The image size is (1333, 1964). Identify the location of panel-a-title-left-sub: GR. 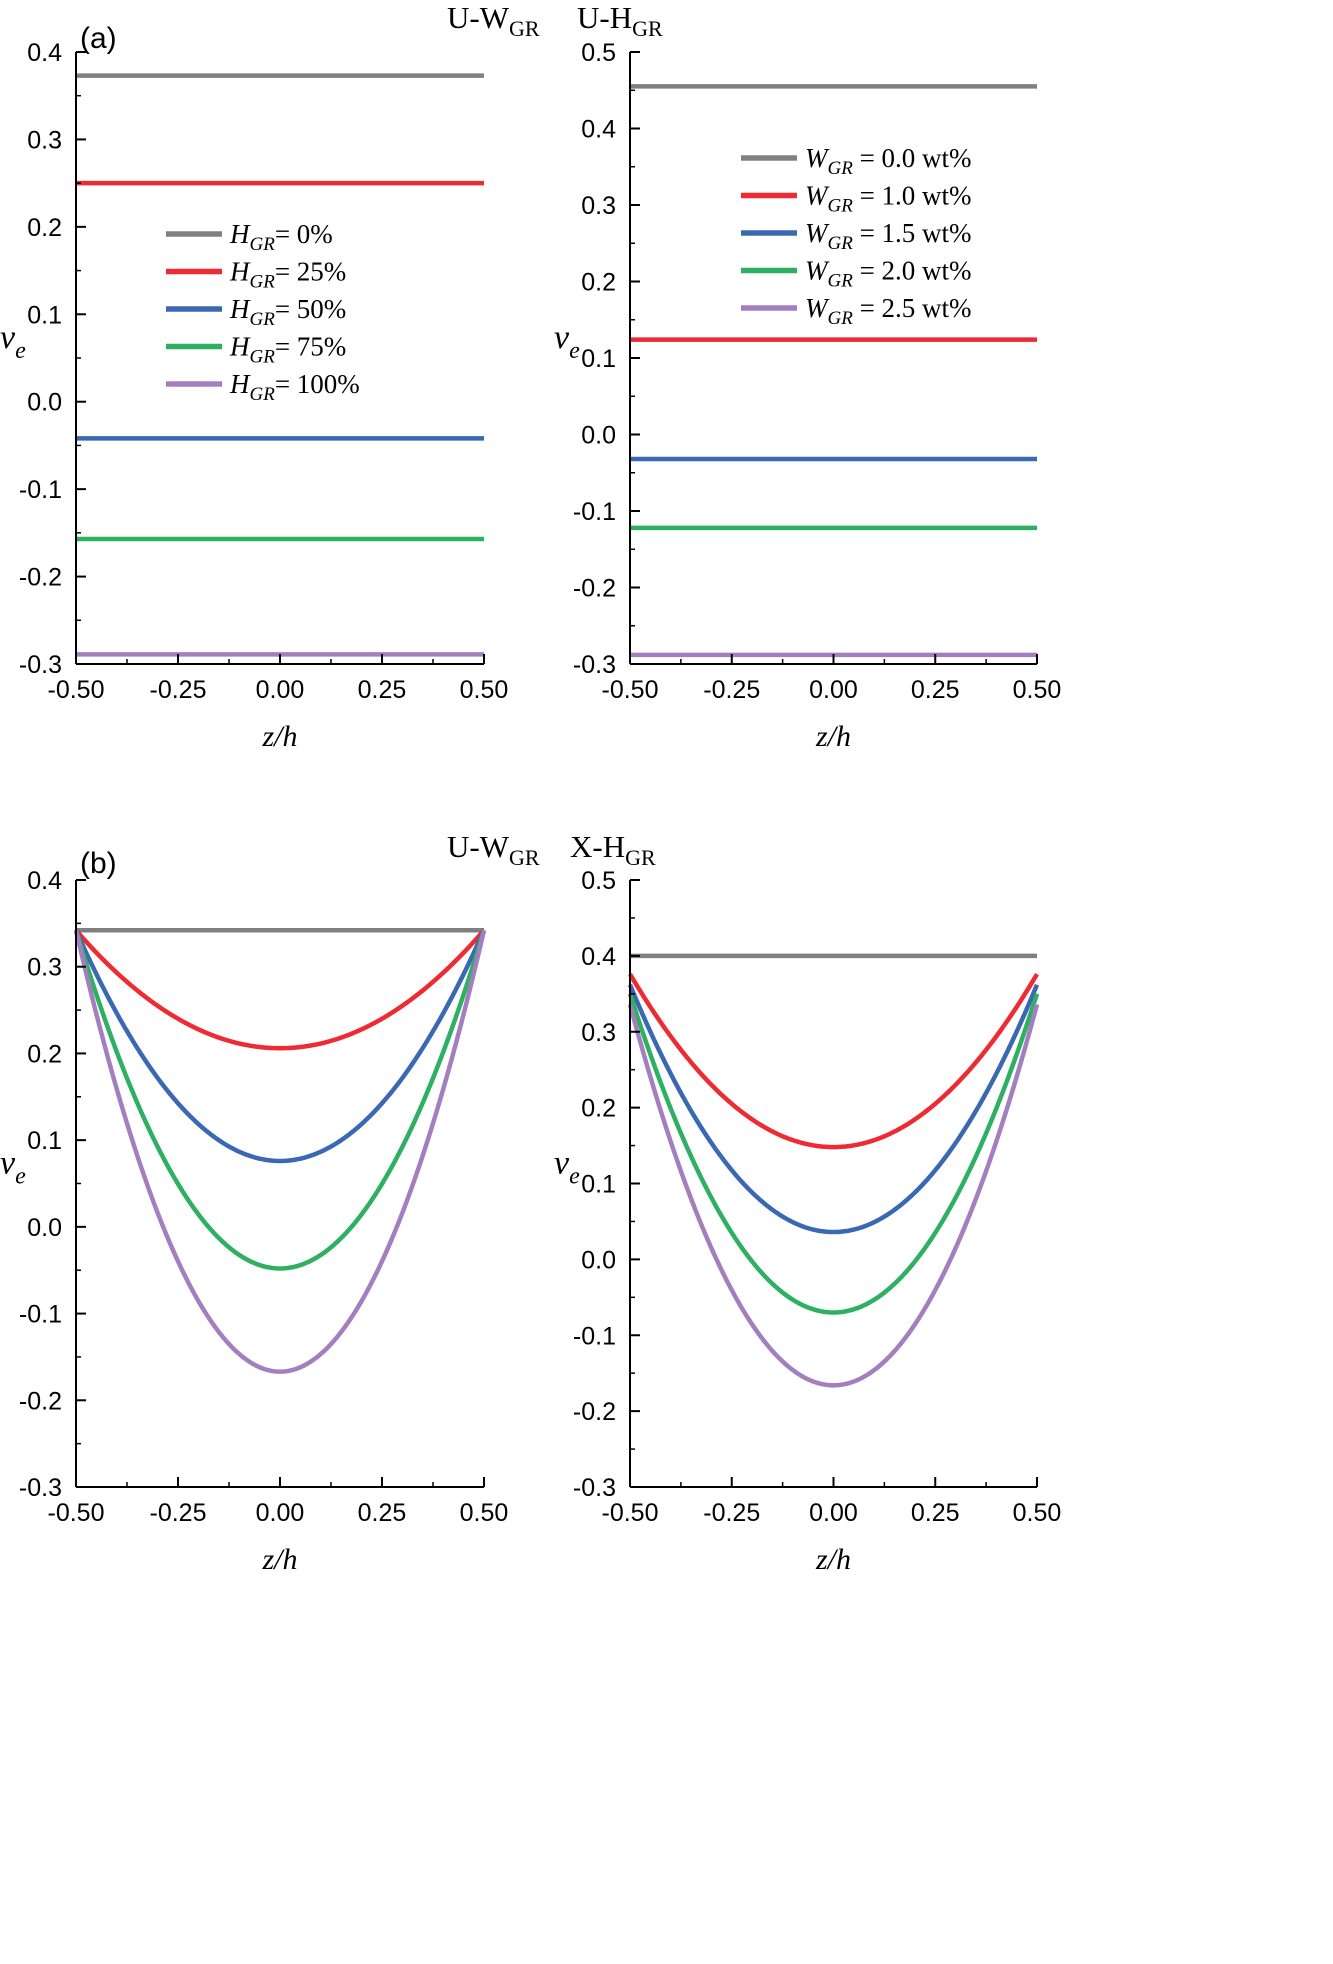
(524, 28).